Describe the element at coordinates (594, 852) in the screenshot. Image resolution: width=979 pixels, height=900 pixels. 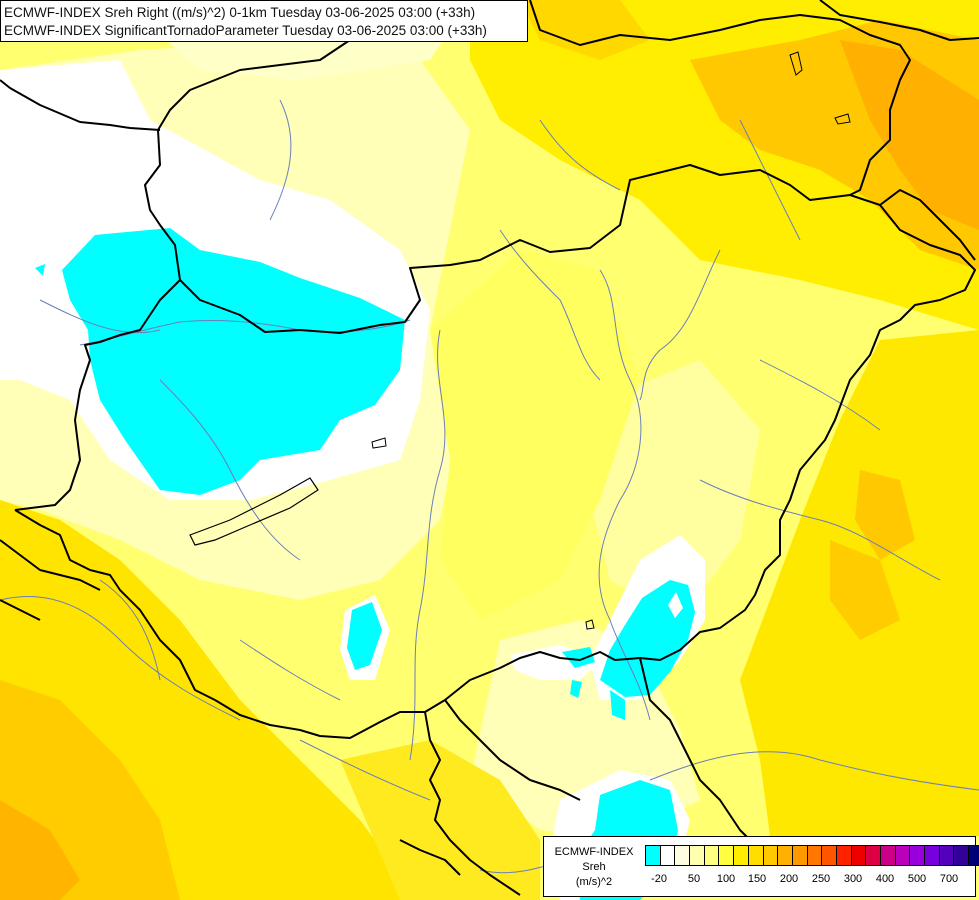
I see `legend-label-line-1: ECMWF-INDEX` at that location.